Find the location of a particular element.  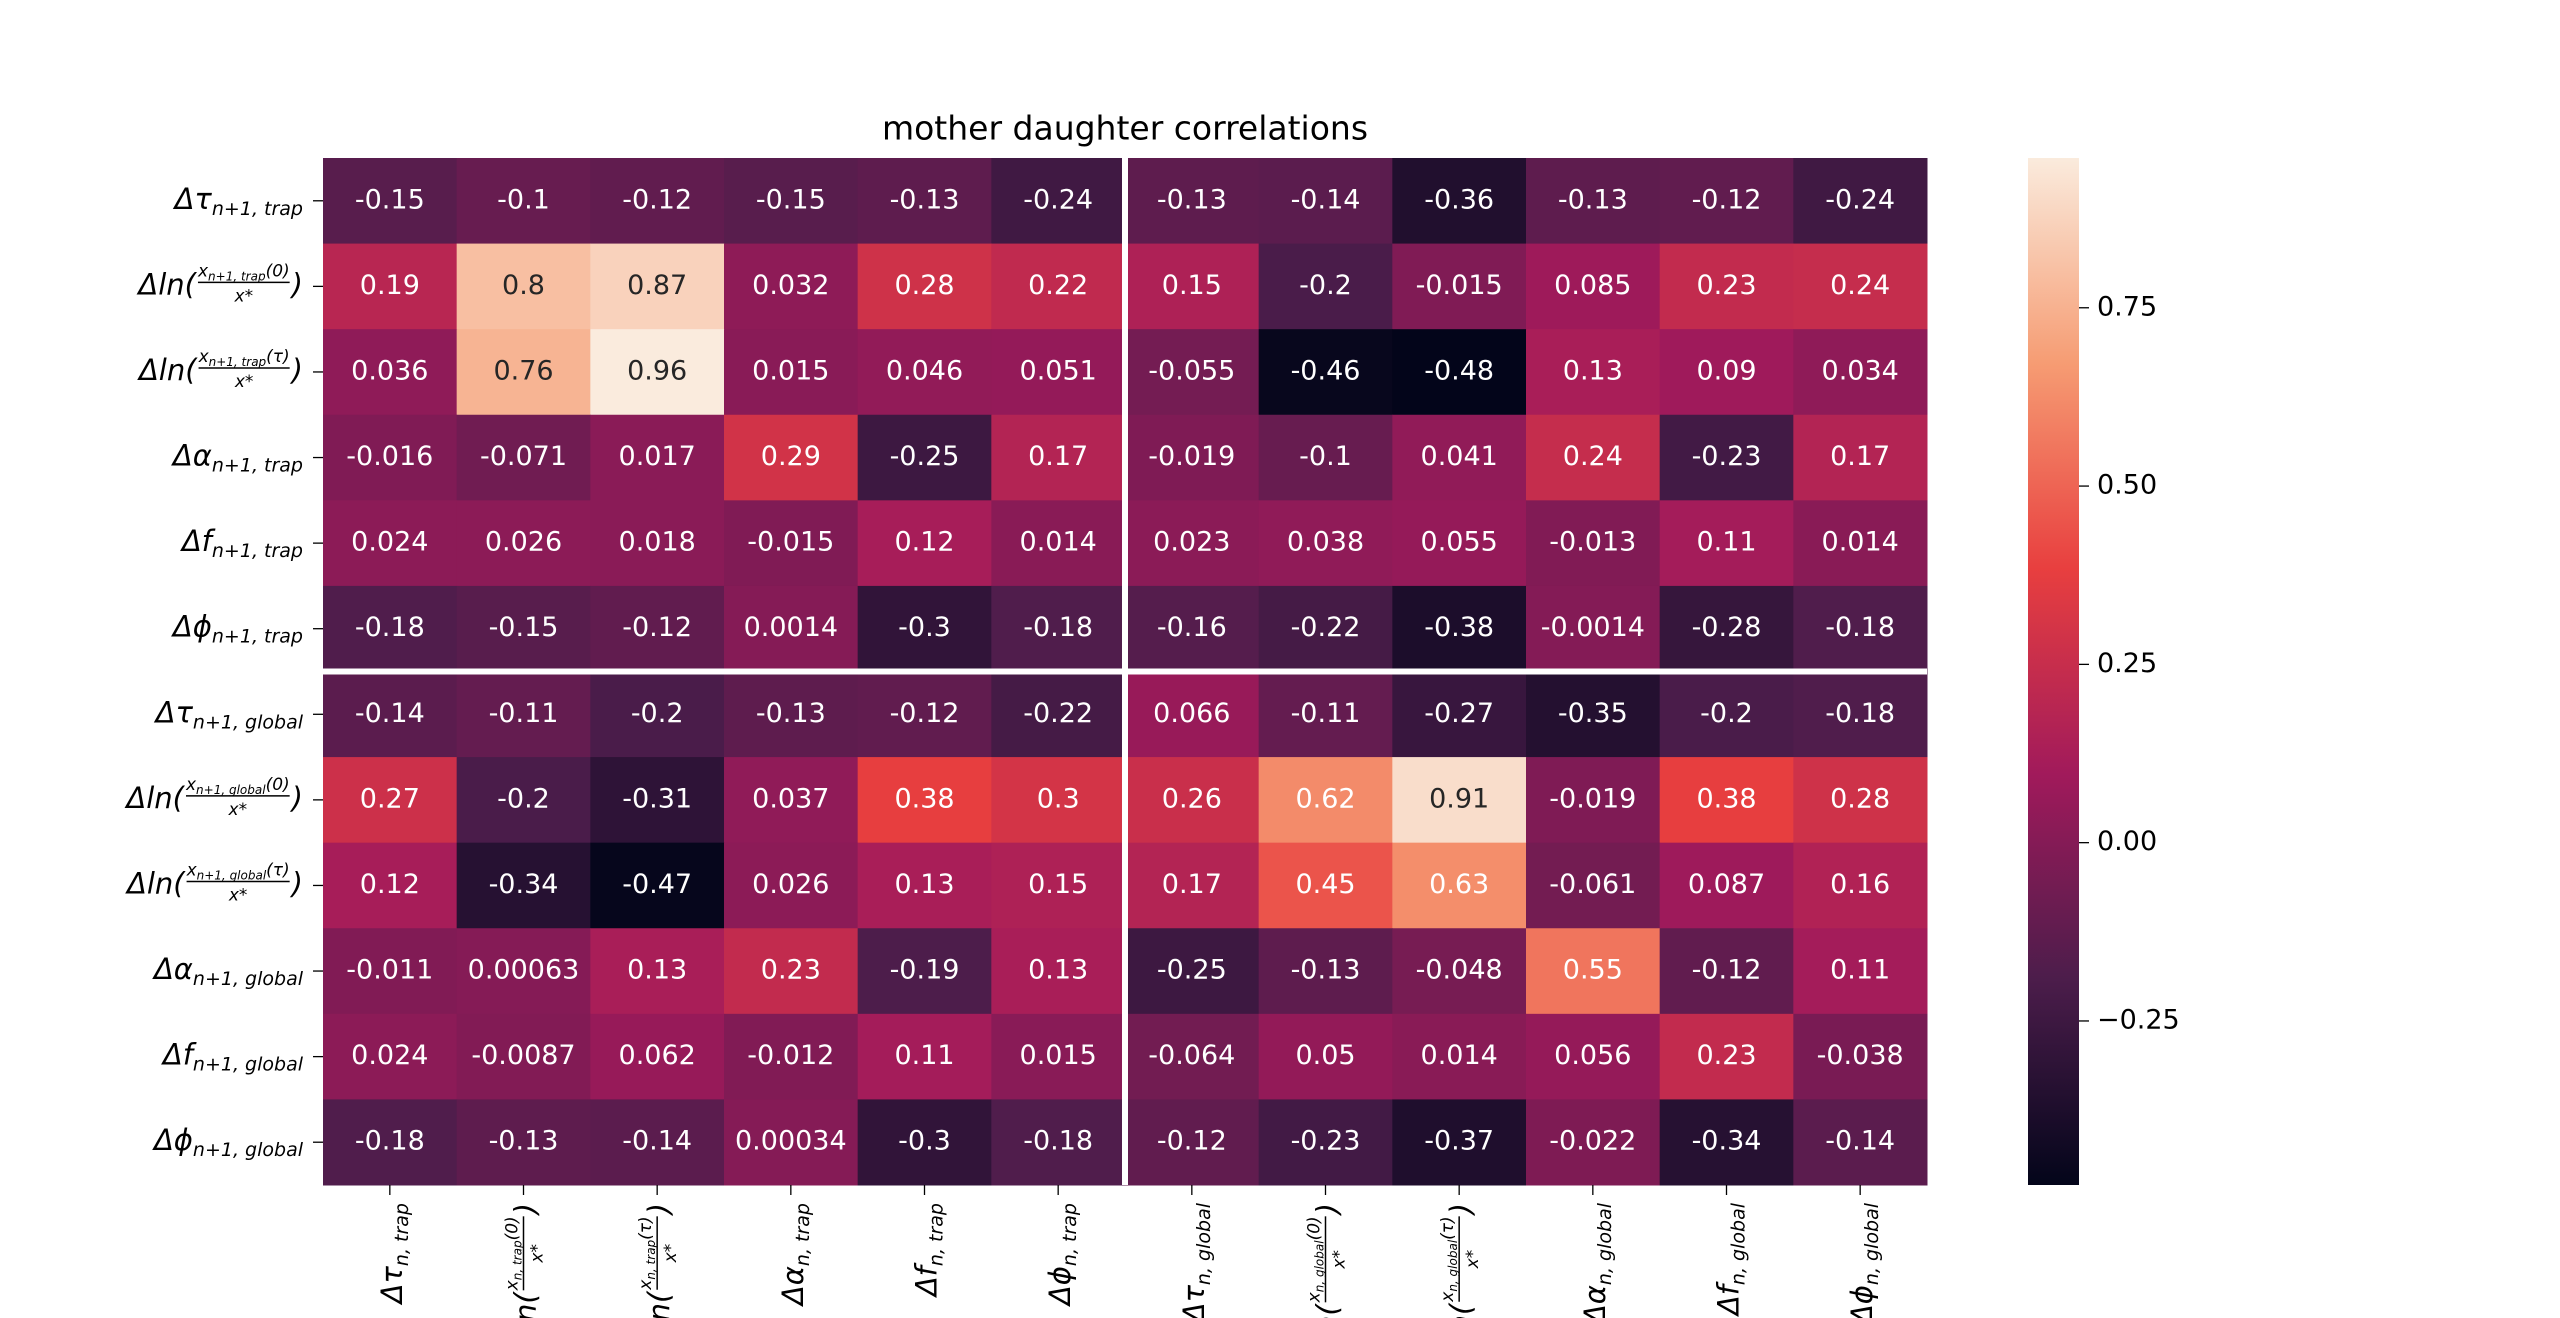

label-text: Δτn+1, trap is located at coordinates (238, 201).